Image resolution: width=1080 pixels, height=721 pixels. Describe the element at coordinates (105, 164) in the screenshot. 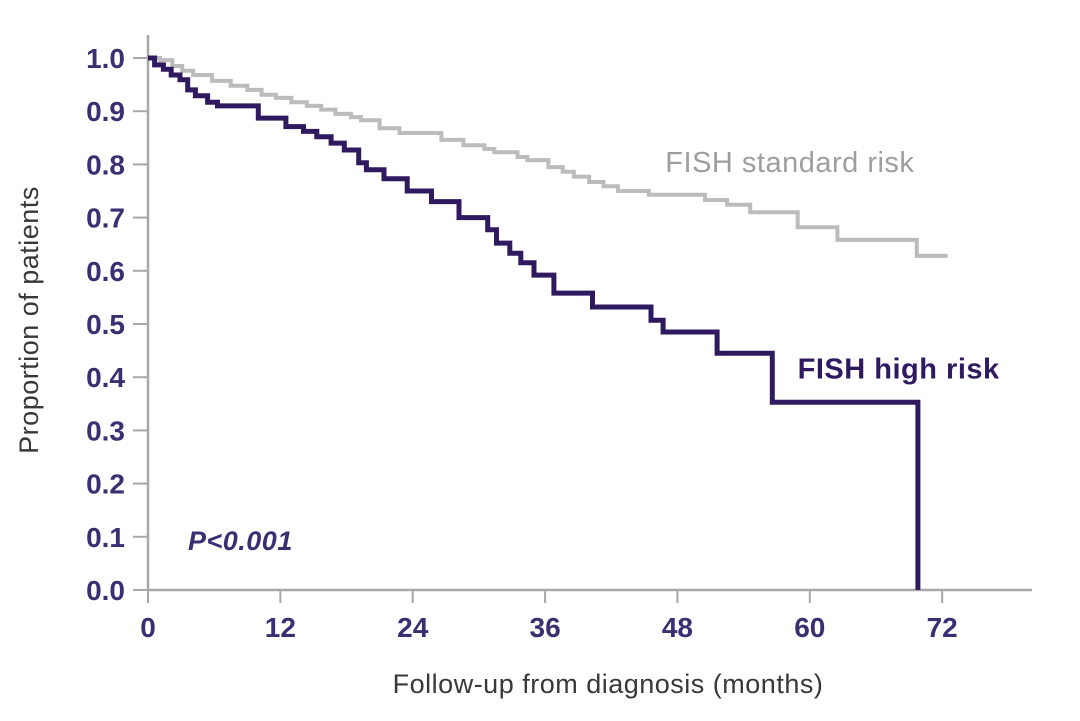

I see `y-tick-label: 0.8` at that location.